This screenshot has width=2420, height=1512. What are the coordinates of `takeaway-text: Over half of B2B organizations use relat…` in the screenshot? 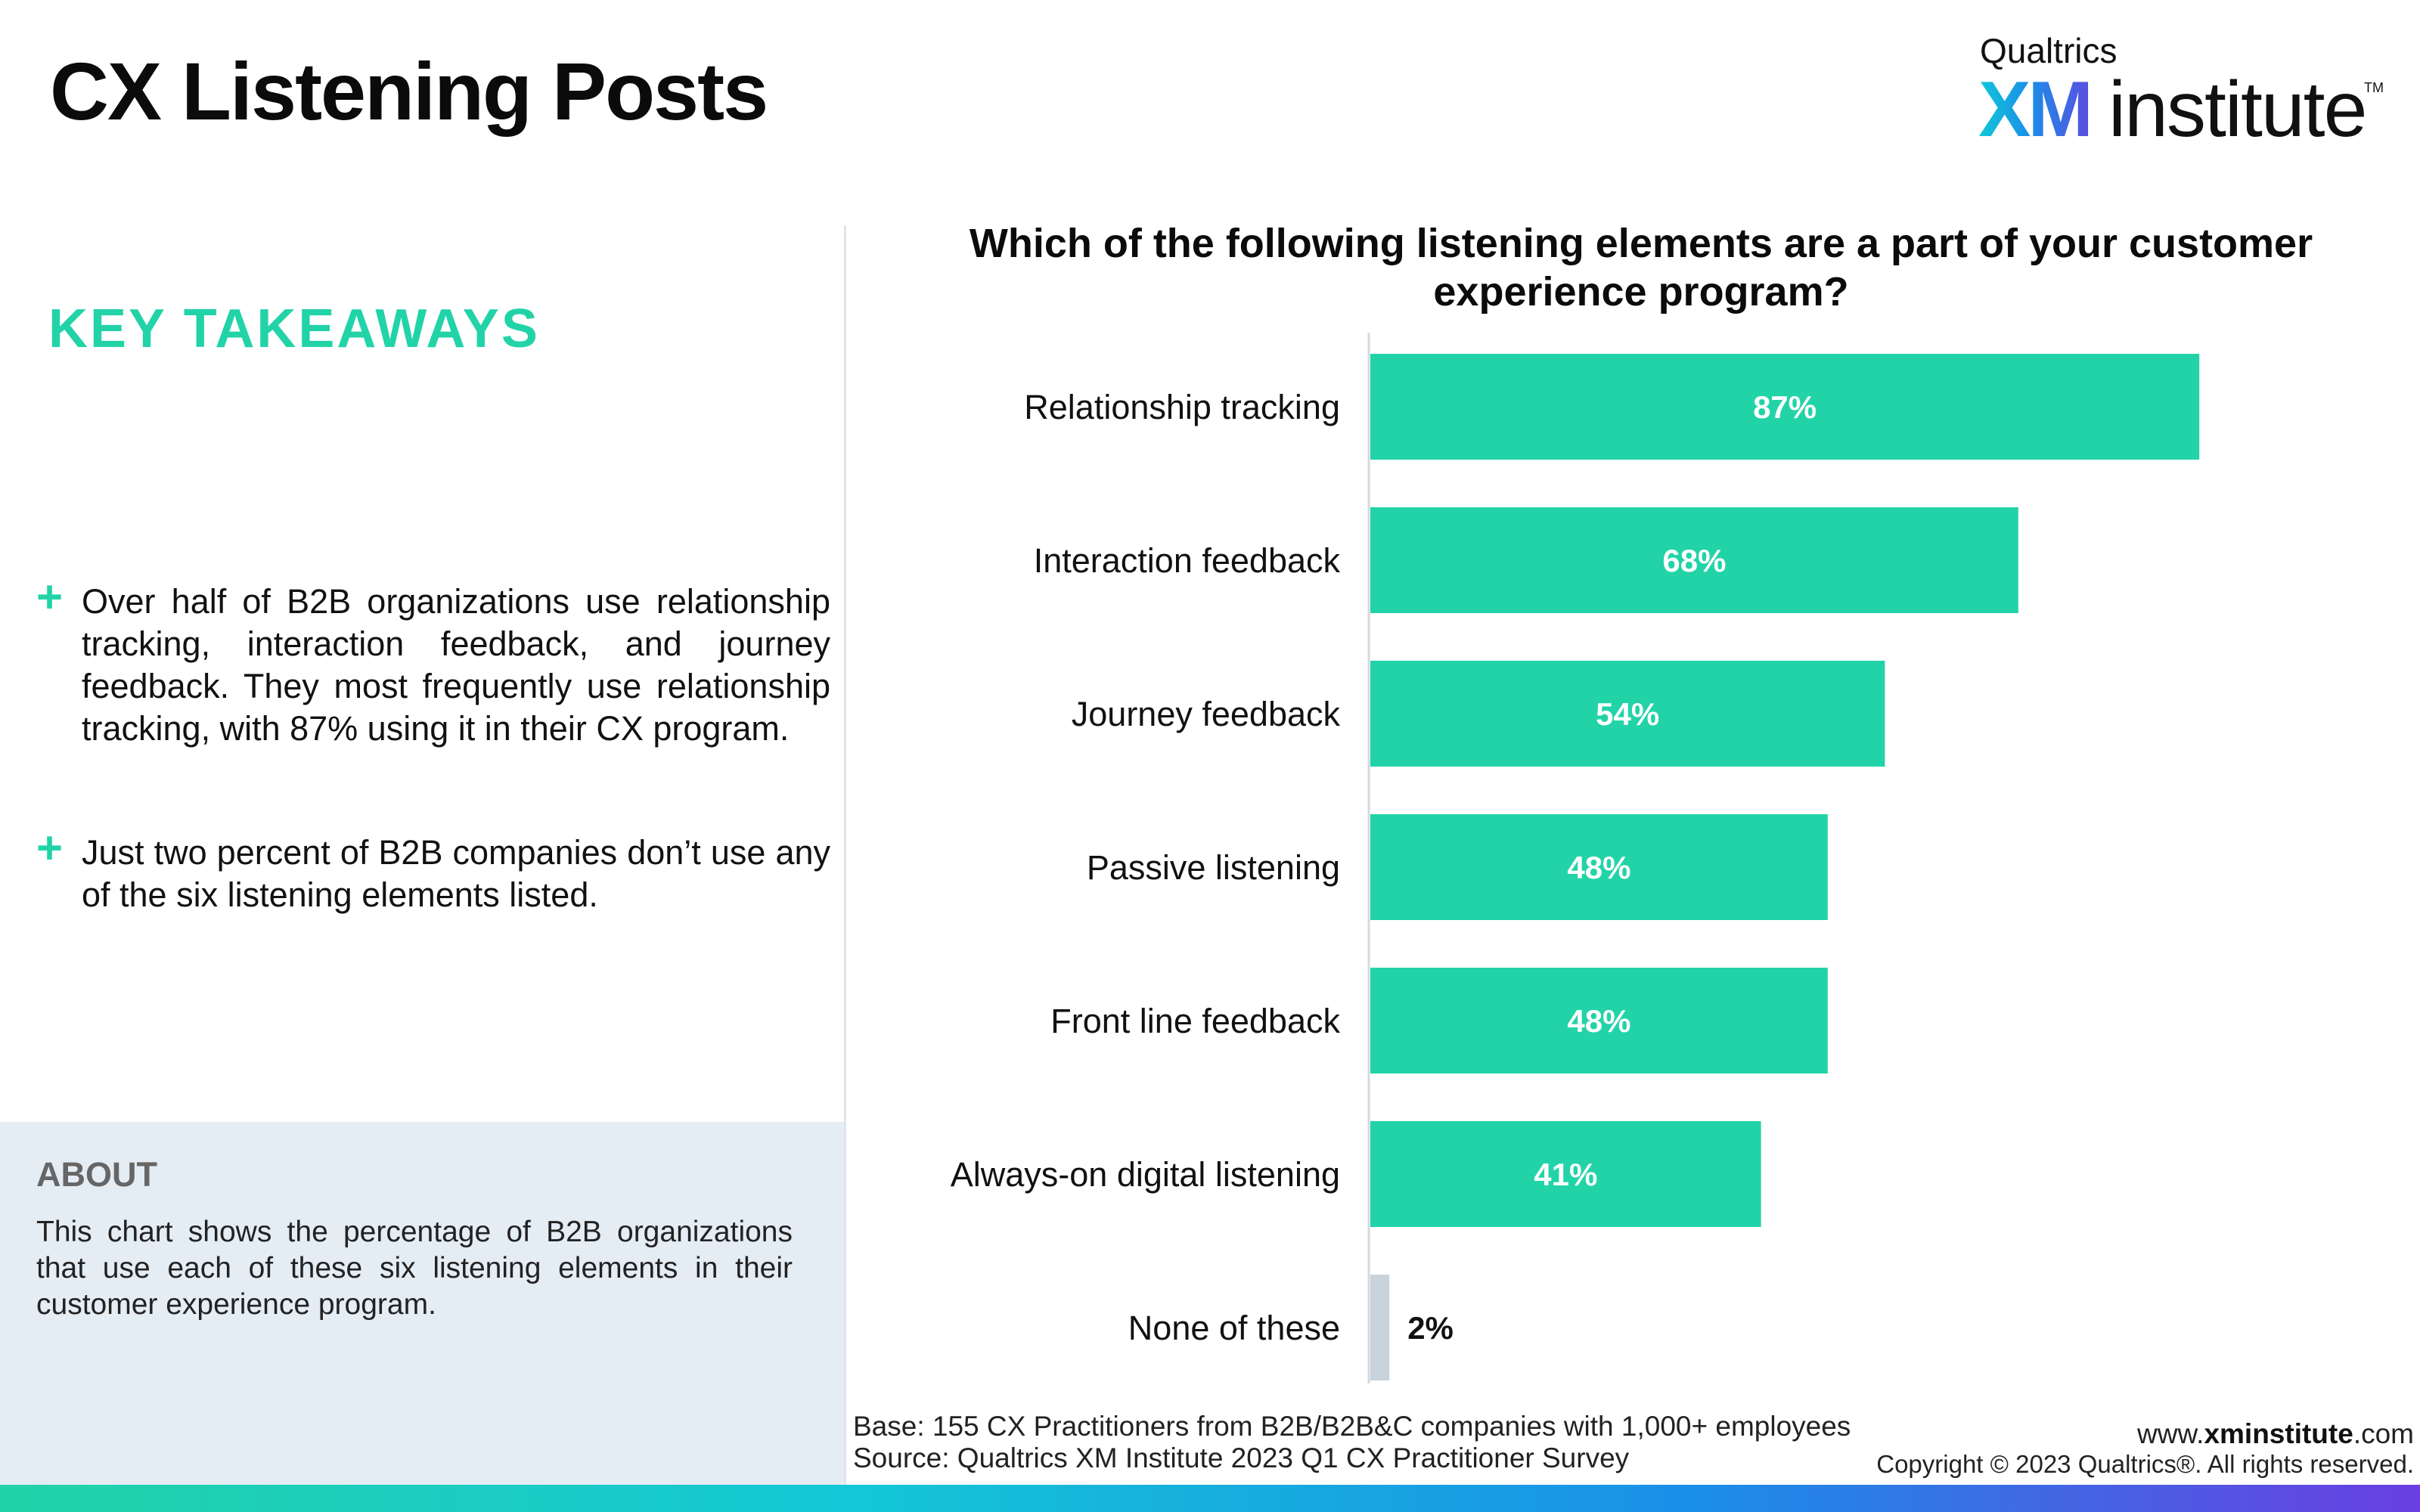 It's located at (456, 665).